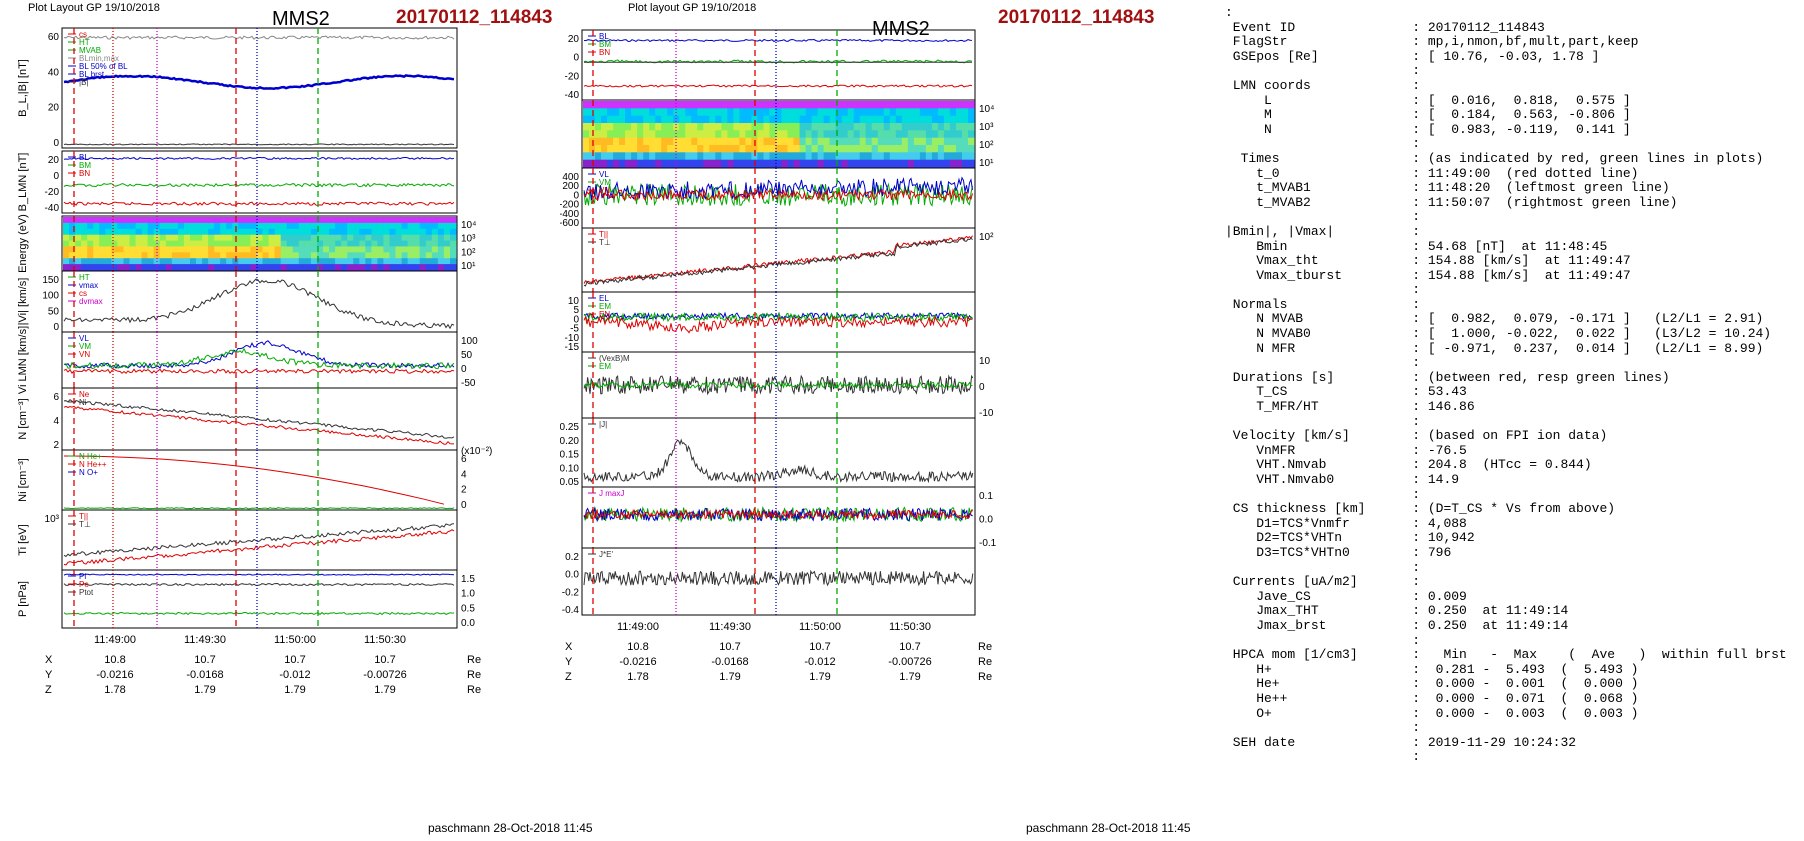 This screenshot has width=1804, height=841. What do you see at coordinates (1319, 465) in the screenshot?
I see `summary-label: VHT.Nmvab` at bounding box center [1319, 465].